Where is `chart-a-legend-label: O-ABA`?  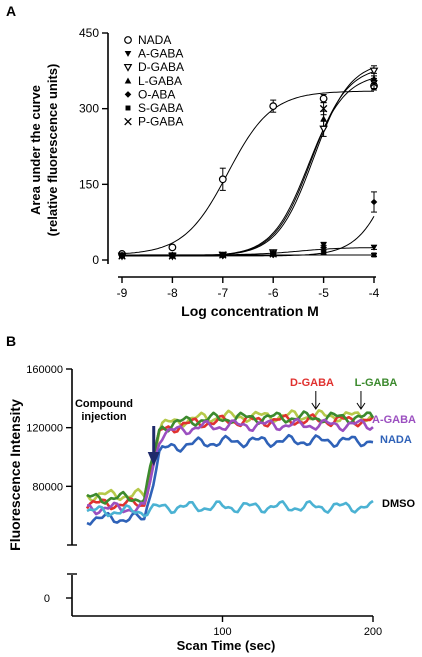
chart-a-legend-label: O-ABA is located at coordinates (156, 94).